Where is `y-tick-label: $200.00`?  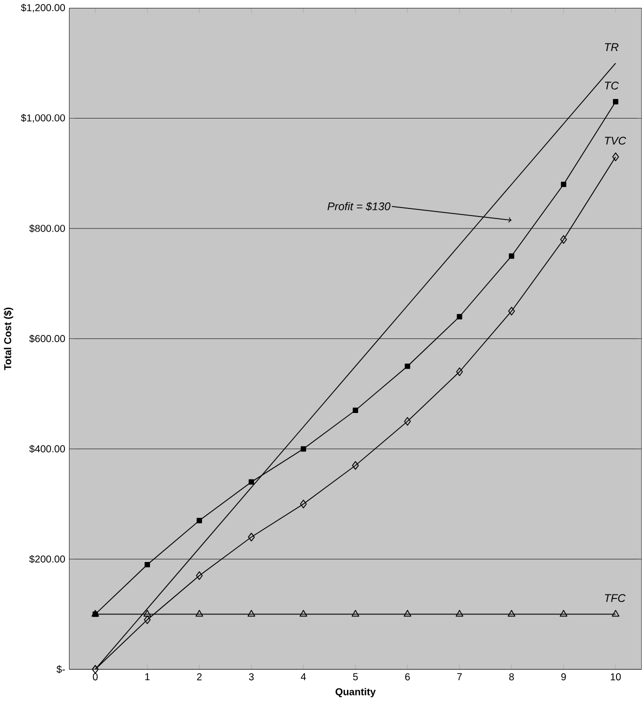 y-tick-label: $200.00 is located at coordinates (47, 559).